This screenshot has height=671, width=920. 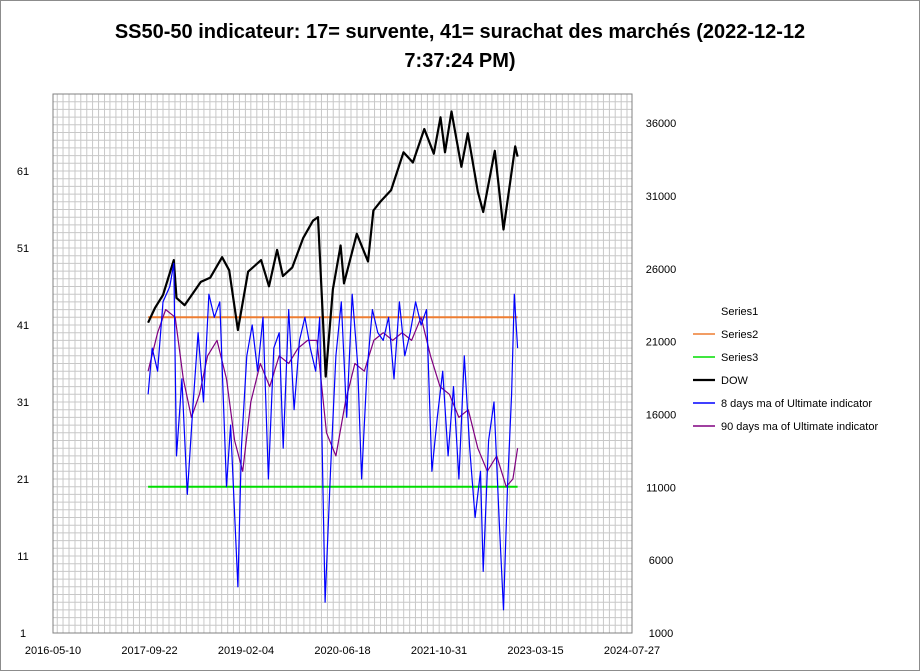 What do you see at coordinates (661, 197) in the screenshot?
I see `y-right-tick-label: 31000` at bounding box center [661, 197].